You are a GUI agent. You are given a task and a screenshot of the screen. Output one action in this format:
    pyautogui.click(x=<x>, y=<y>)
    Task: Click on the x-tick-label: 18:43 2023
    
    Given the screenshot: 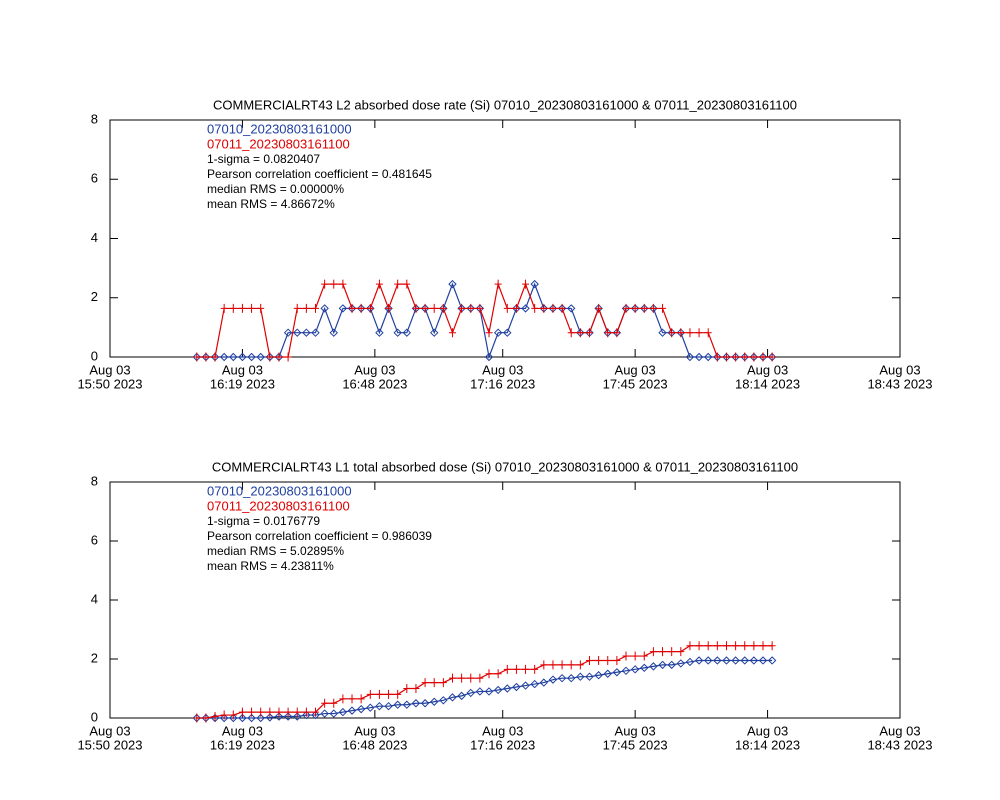 What is the action you would take?
    pyautogui.click(x=899, y=744)
    